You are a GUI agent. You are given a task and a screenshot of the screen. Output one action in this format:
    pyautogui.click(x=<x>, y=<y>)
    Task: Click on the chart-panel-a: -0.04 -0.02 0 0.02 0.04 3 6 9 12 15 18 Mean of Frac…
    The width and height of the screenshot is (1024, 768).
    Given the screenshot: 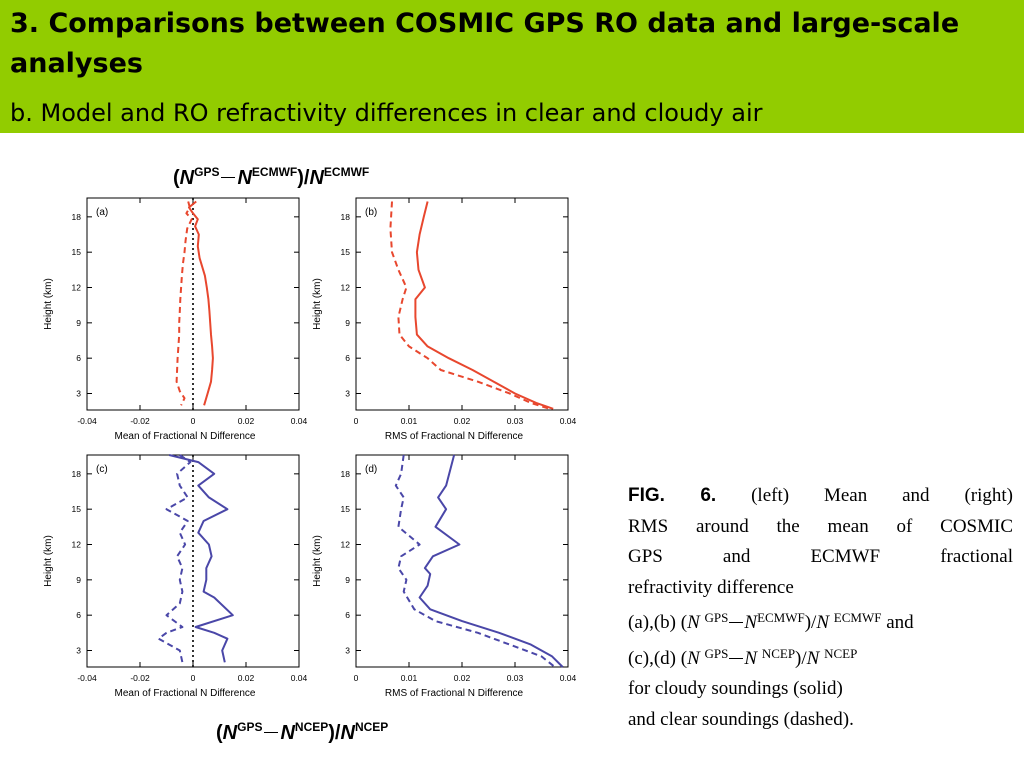 What is the action you would take?
    pyautogui.click(x=175, y=319)
    